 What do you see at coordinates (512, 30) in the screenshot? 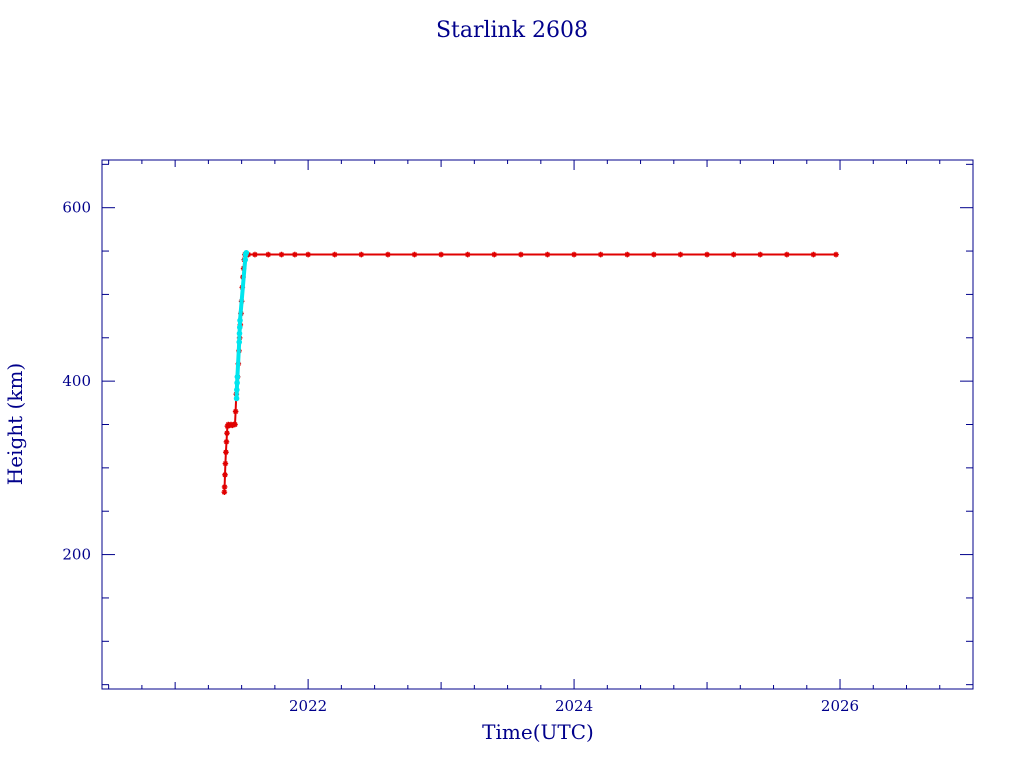
I see `chart-title: Starlink 2608` at bounding box center [512, 30].